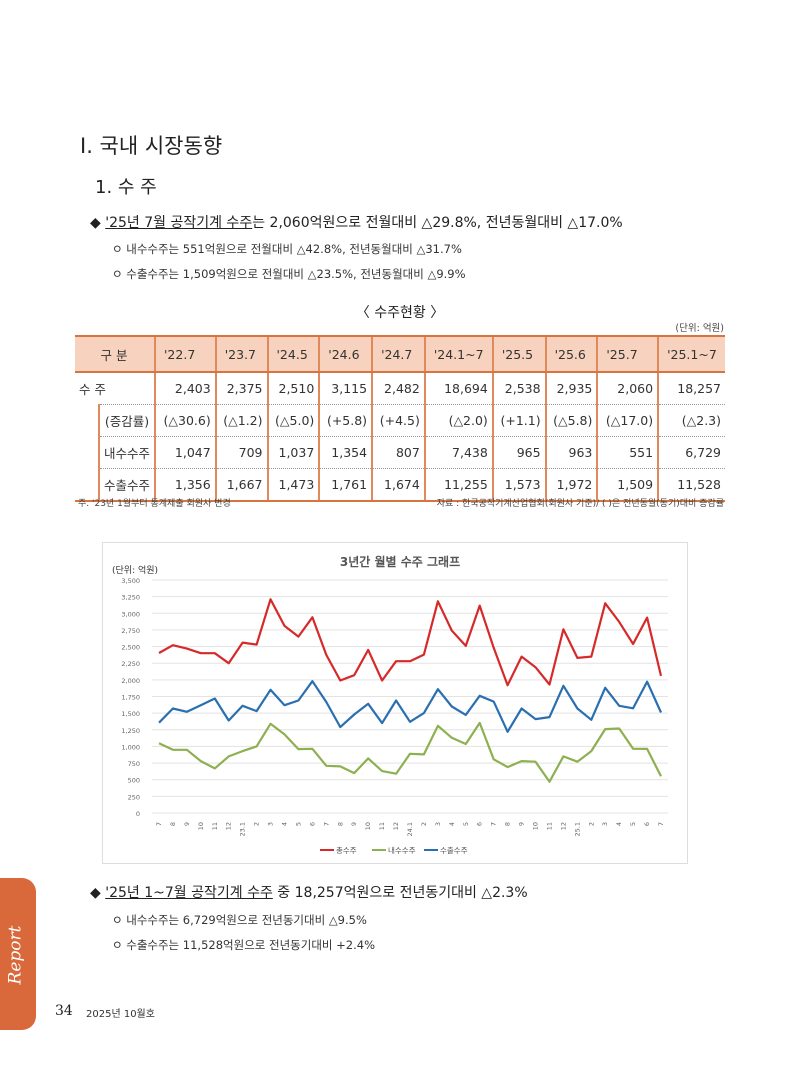  Describe the element at coordinates (571, 388) in the screenshot. I see `table-cell: 2,935` at that location.